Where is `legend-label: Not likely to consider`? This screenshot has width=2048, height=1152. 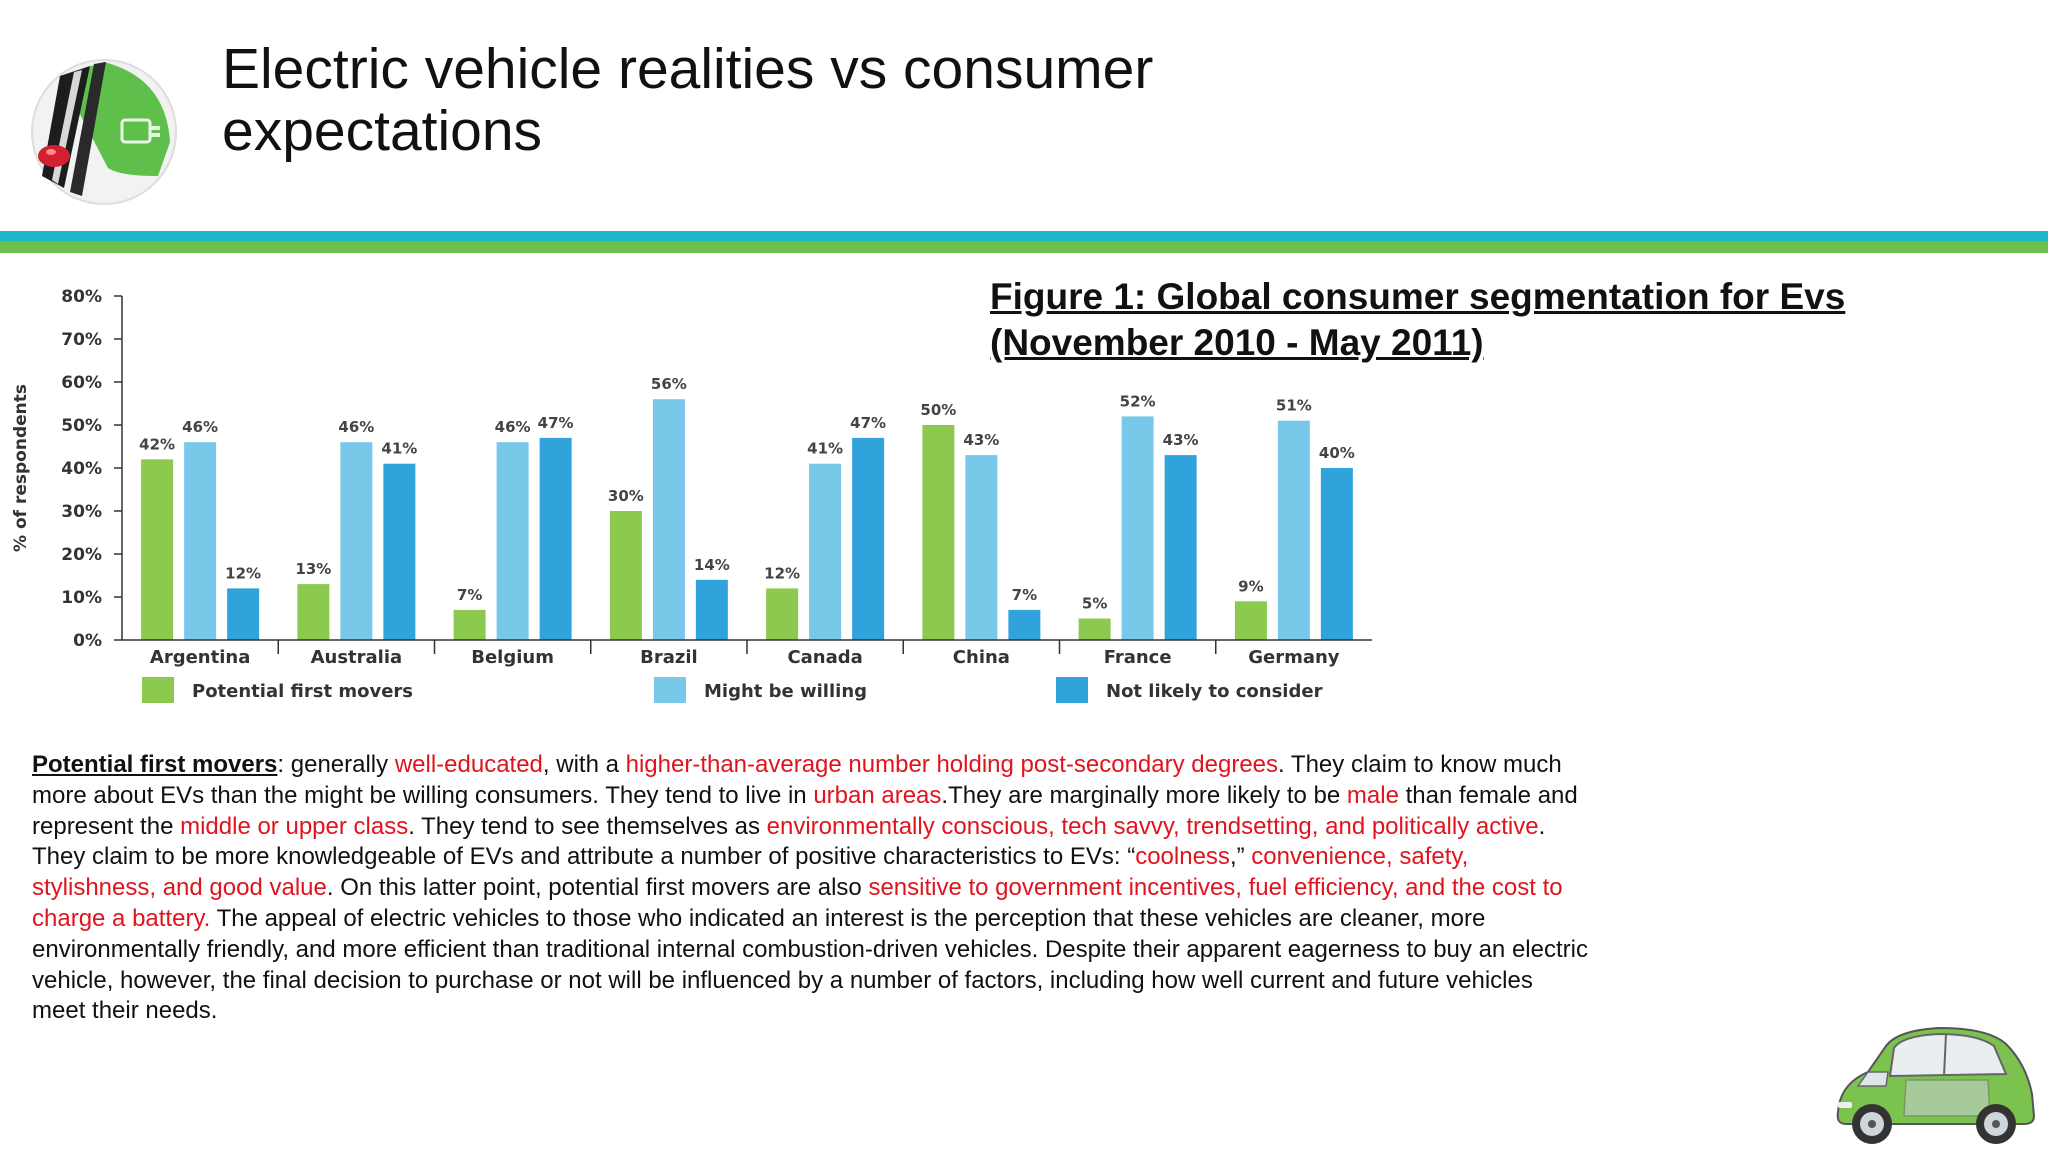
legend-label: Not likely to consider is located at coordinates (1214, 691).